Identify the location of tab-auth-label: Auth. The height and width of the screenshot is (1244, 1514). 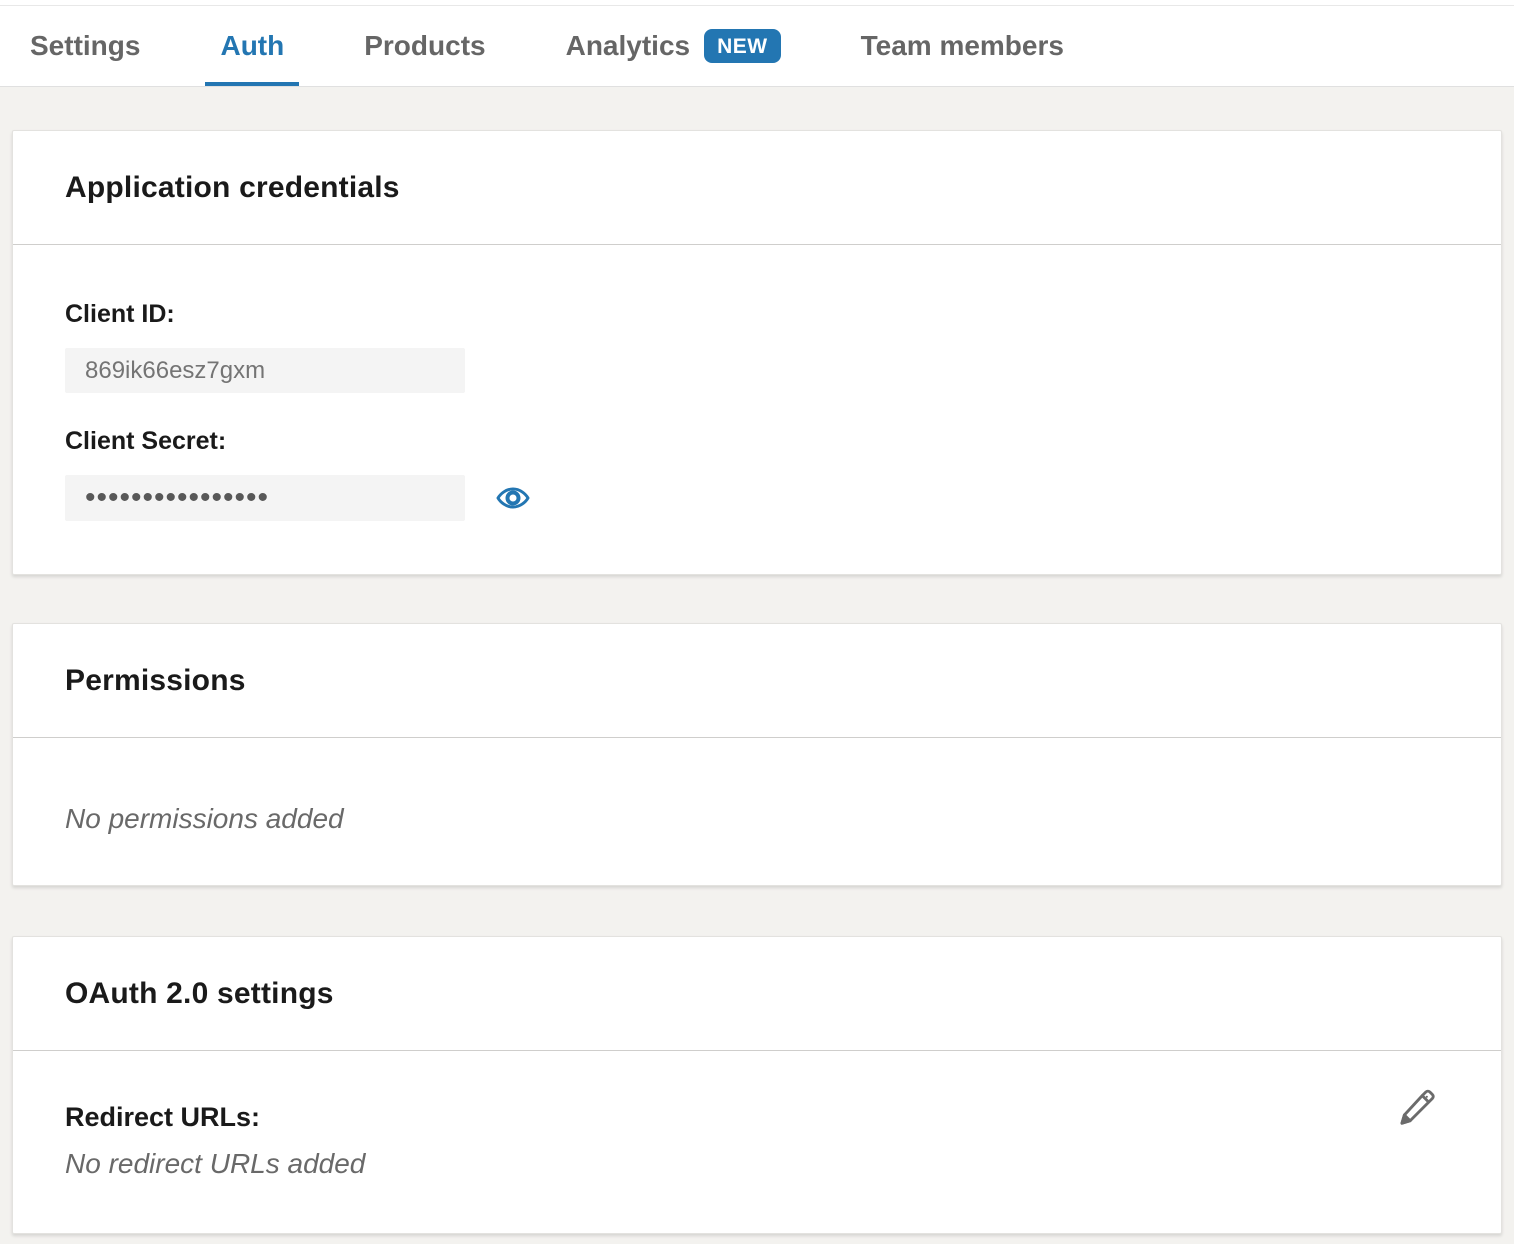
(252, 45).